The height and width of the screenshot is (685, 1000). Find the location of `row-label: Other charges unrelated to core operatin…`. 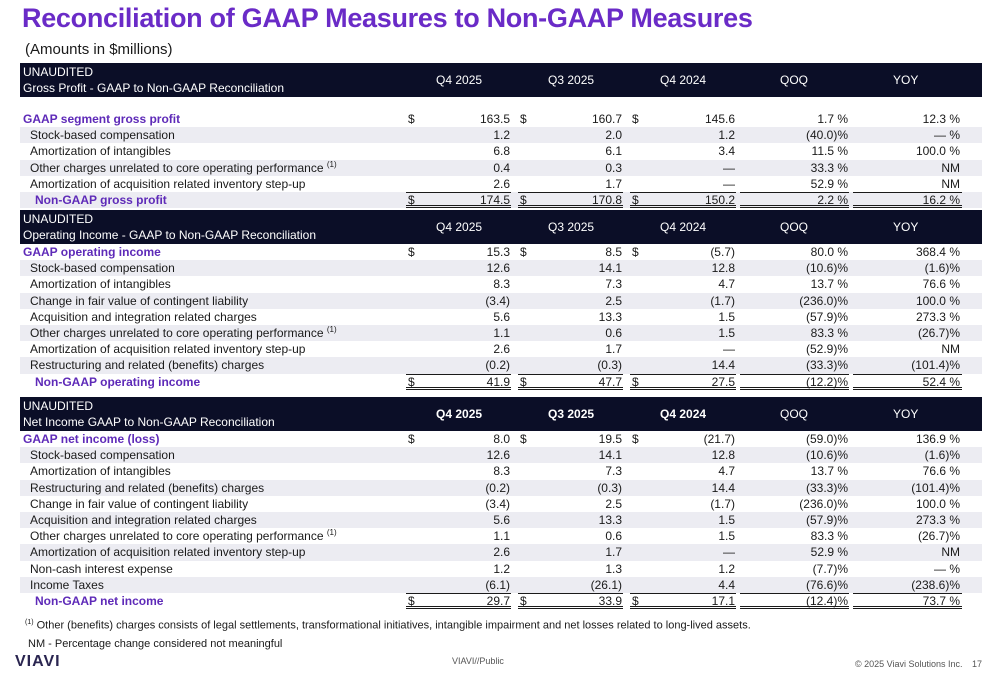

row-label: Other charges unrelated to core operatin… is located at coordinates (183, 536).